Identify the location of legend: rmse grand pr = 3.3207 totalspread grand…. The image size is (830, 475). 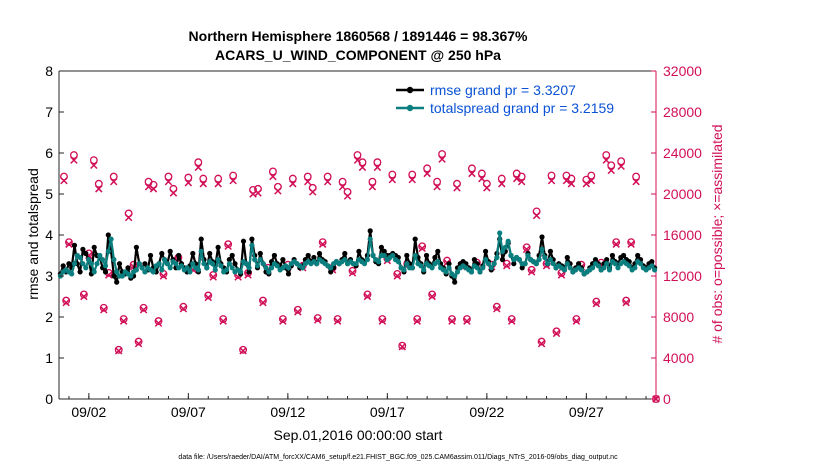
(512, 99).